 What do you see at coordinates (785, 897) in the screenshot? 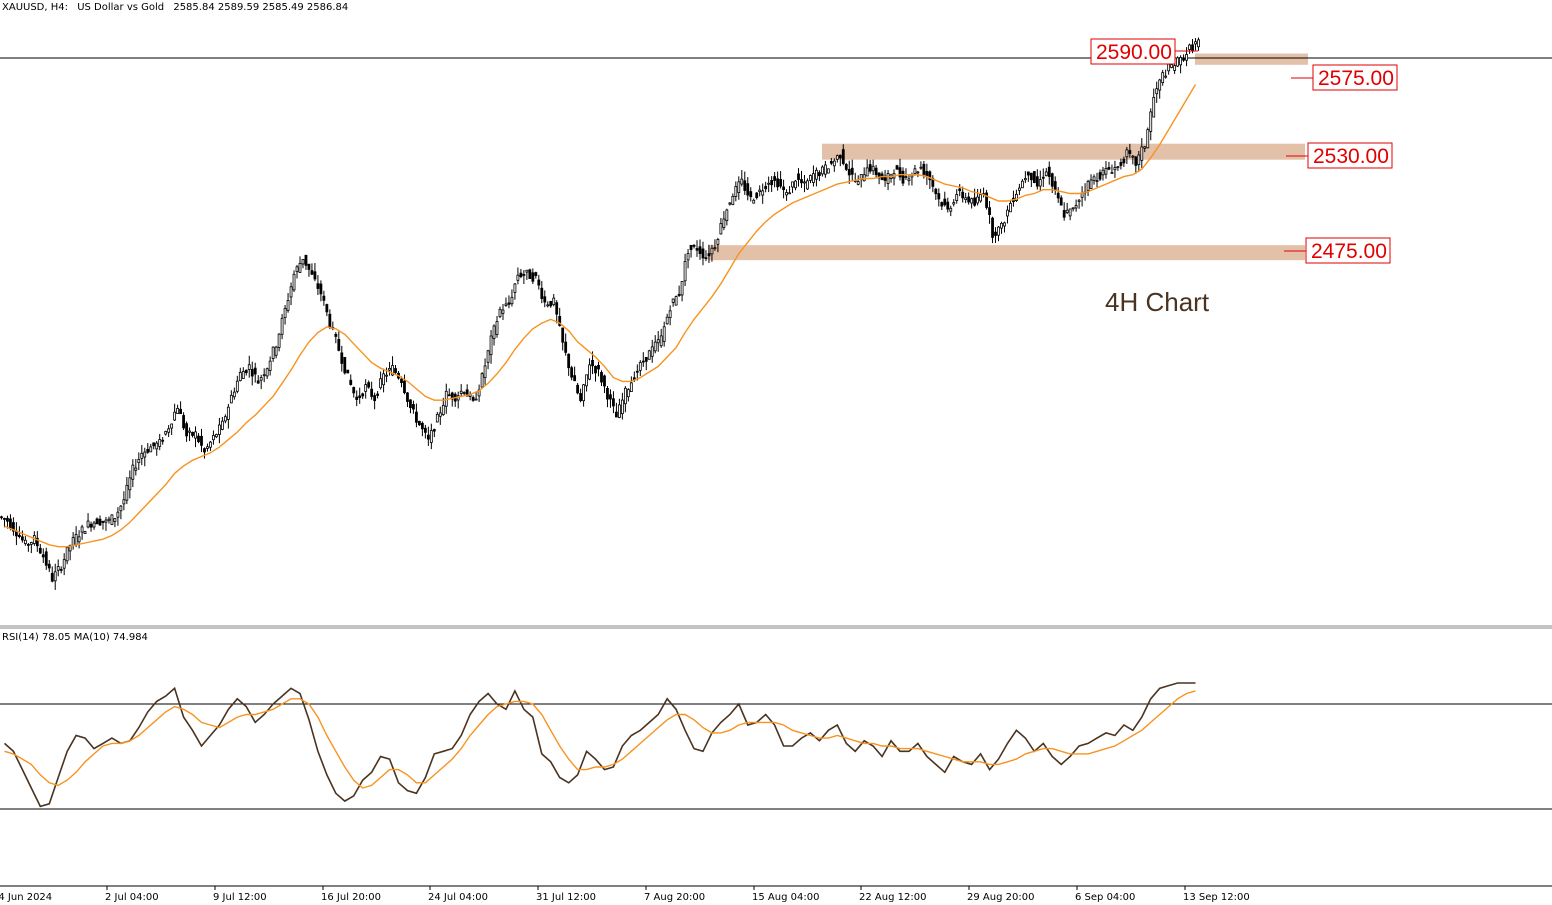
I see `x-tick-label: 15 Aug 04:00` at bounding box center [785, 897].